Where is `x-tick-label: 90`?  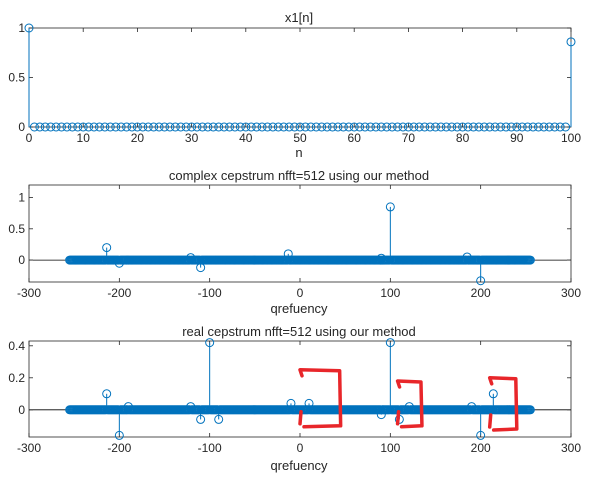 x-tick-label: 90 is located at coordinates (517, 138).